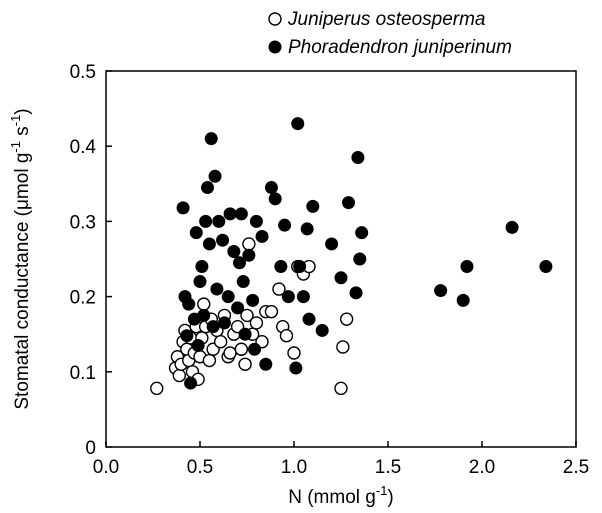 Image resolution: width=602 pixels, height=513 pixels. What do you see at coordinates (388, 467) in the screenshot?
I see `x-tick-label: 1.5` at bounding box center [388, 467].